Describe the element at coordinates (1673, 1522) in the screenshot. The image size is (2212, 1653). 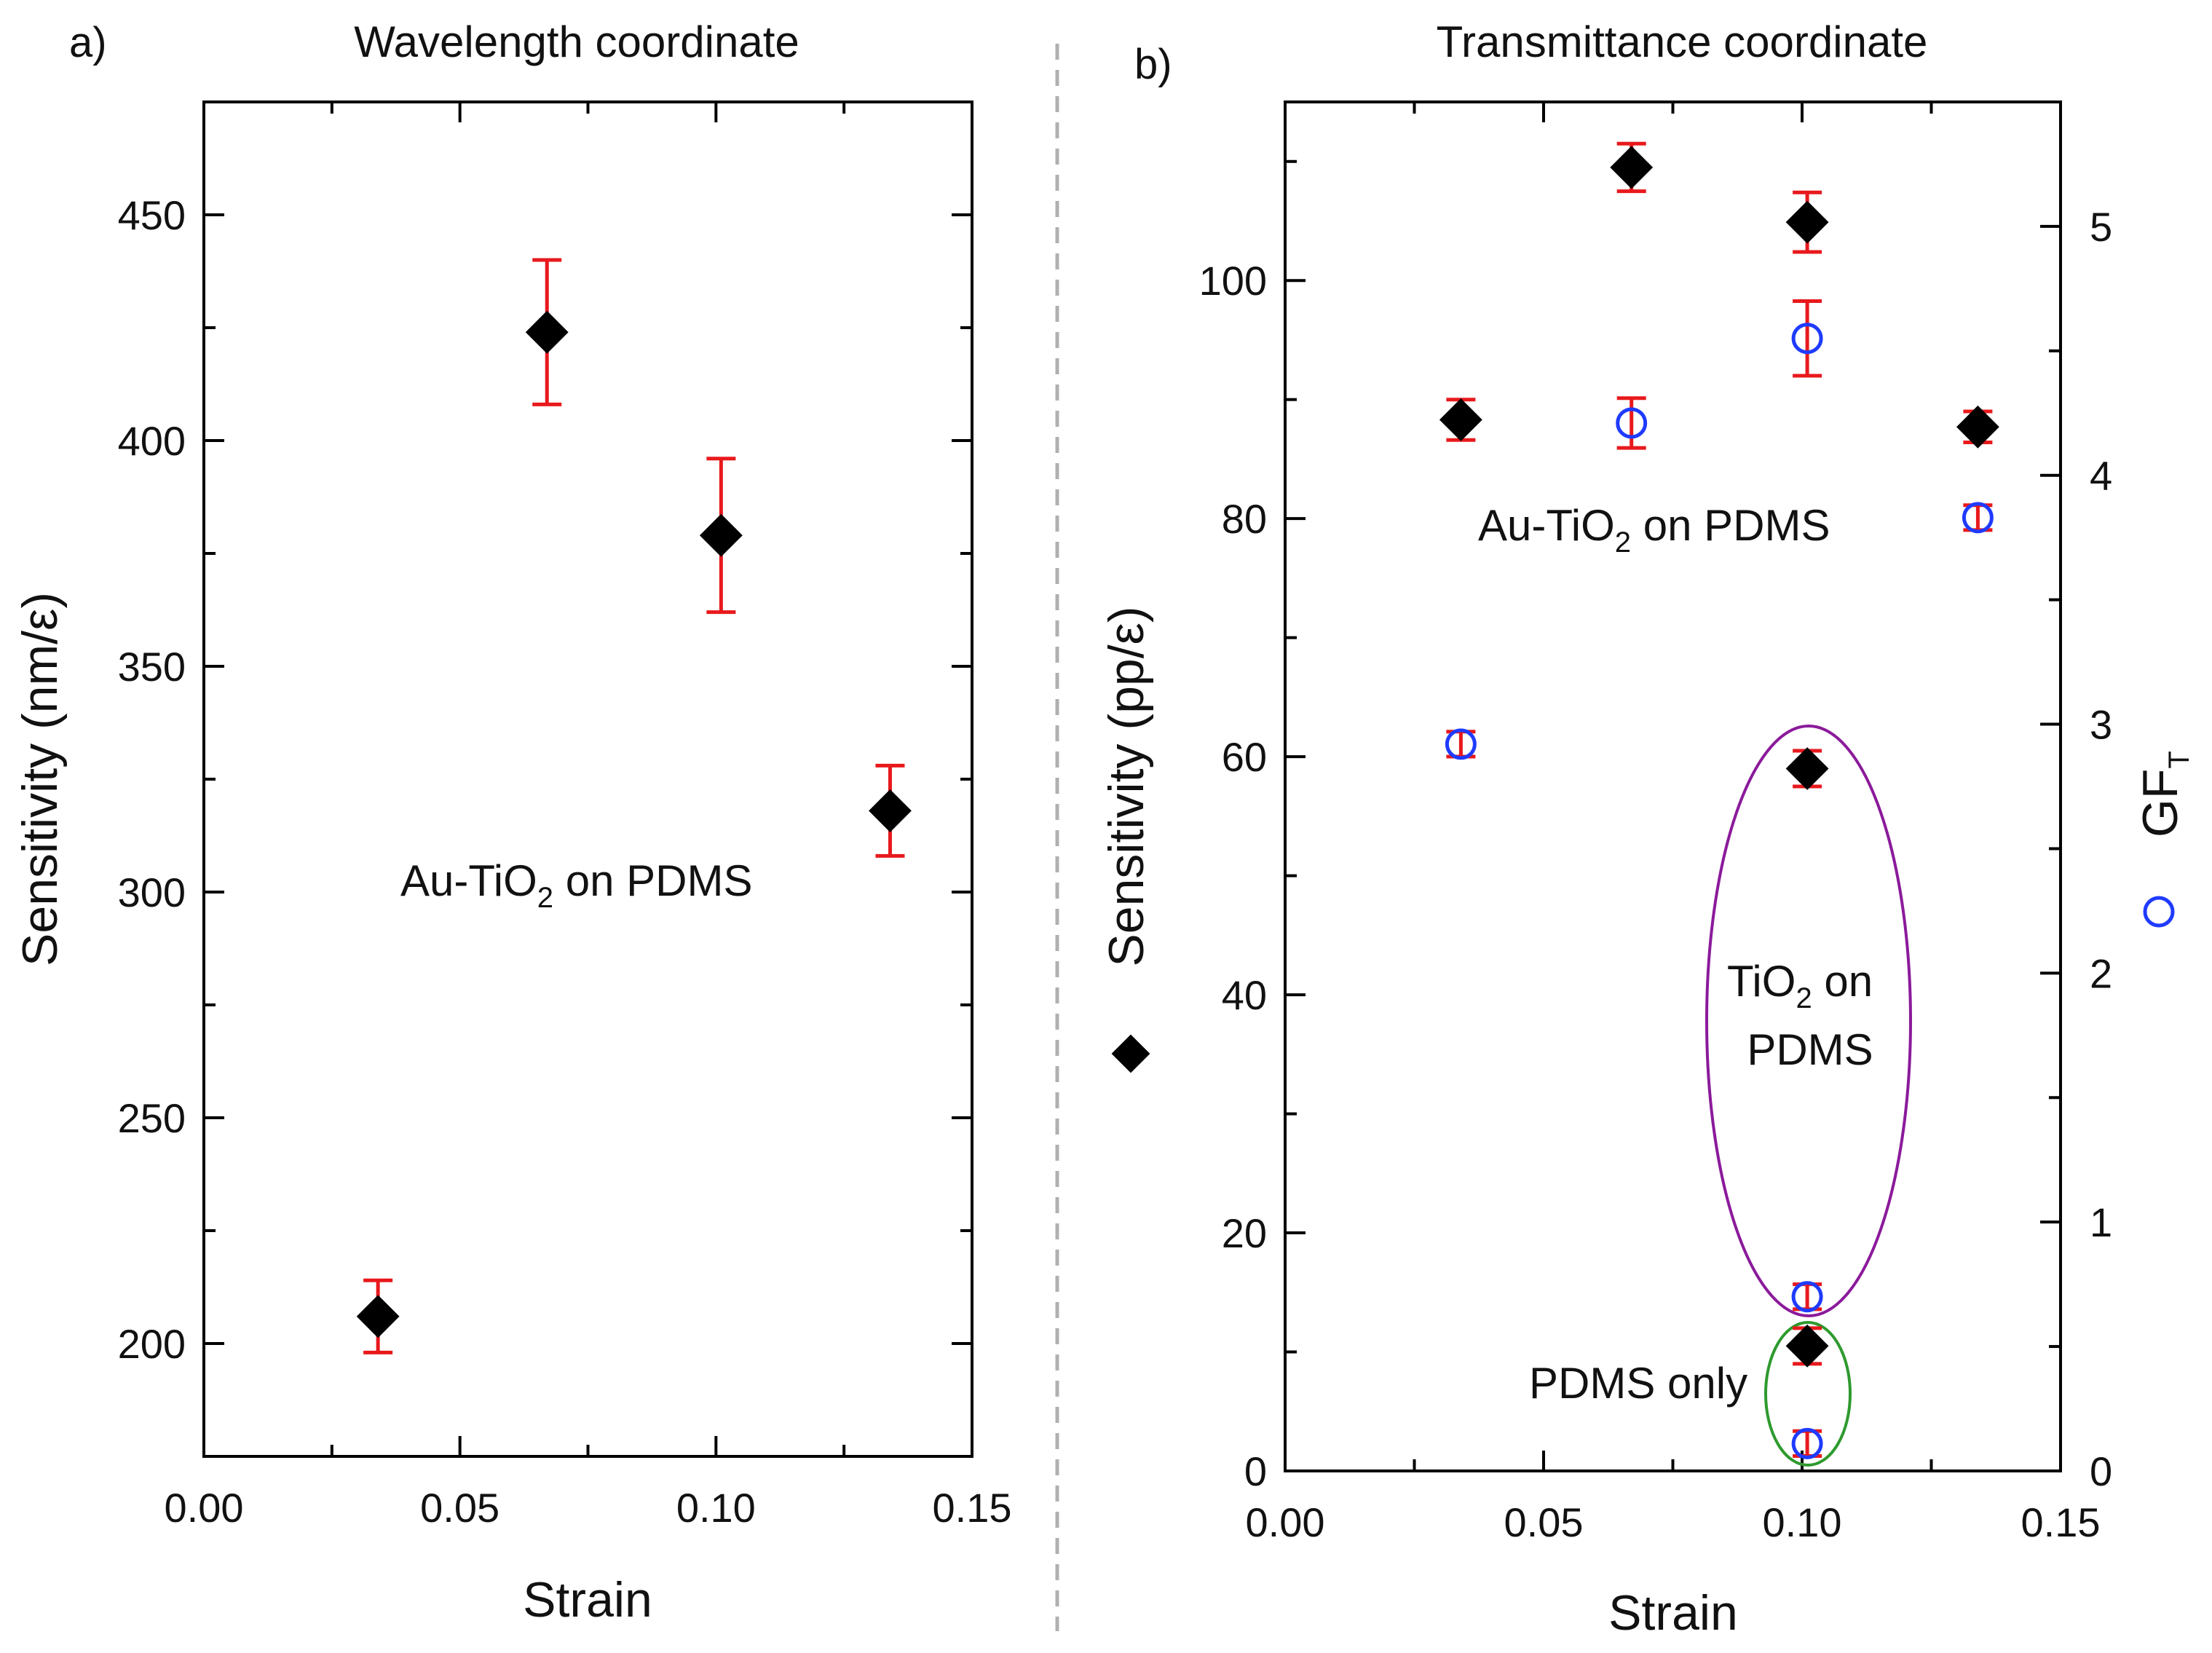
I see `panel-b-x-tick-labels: 0.00 0.05 0.10 0.15` at that location.